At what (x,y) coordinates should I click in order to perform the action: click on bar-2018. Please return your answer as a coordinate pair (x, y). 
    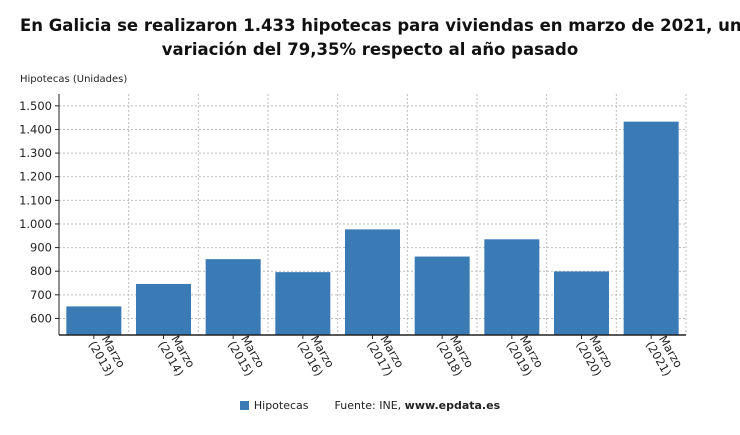
    Looking at the image, I should click on (442, 295).